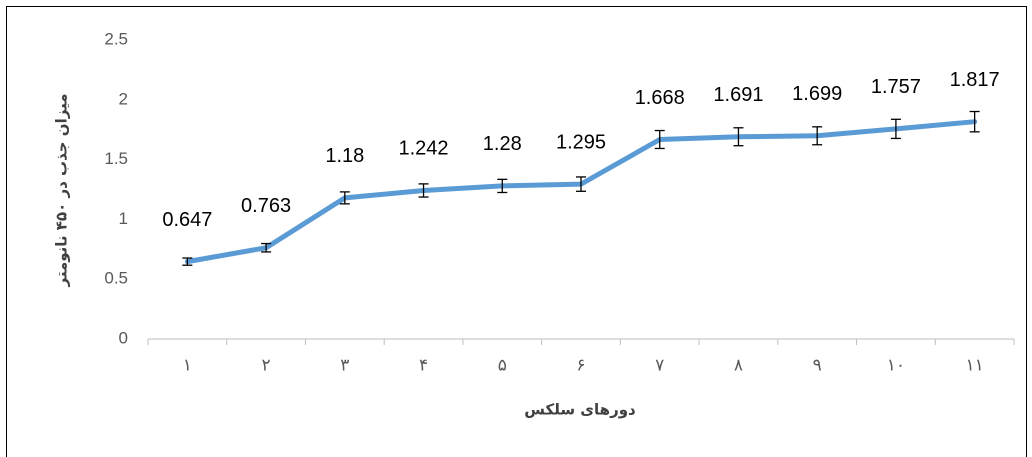 The width and height of the screenshot is (1032, 457). I want to click on x-tick-label: ۹, so click(817, 364).